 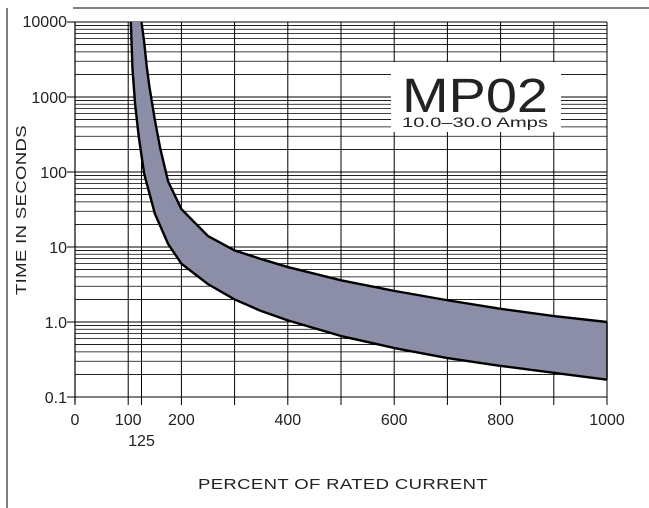 What do you see at coordinates (45, 22) in the screenshot?
I see `y-tick-label: 10000` at bounding box center [45, 22].